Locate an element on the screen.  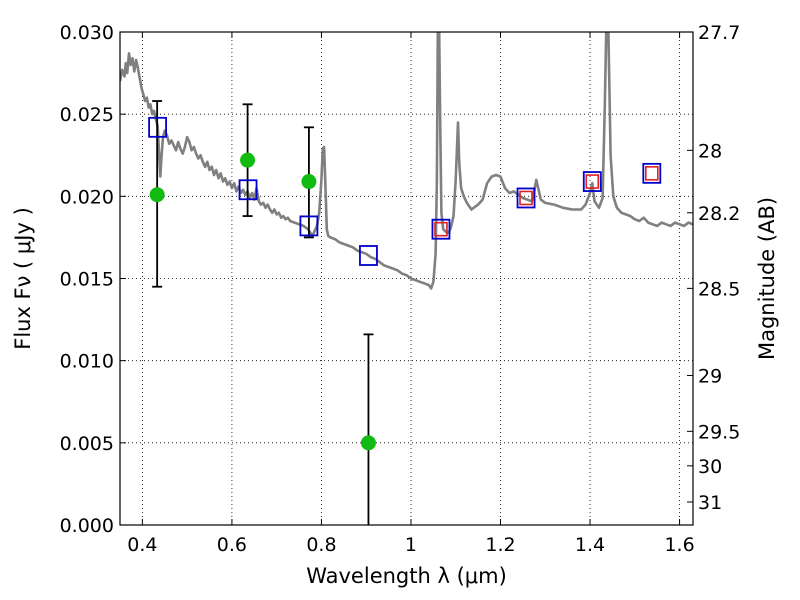
y2-tick-label: 29 is located at coordinates (710, 376).